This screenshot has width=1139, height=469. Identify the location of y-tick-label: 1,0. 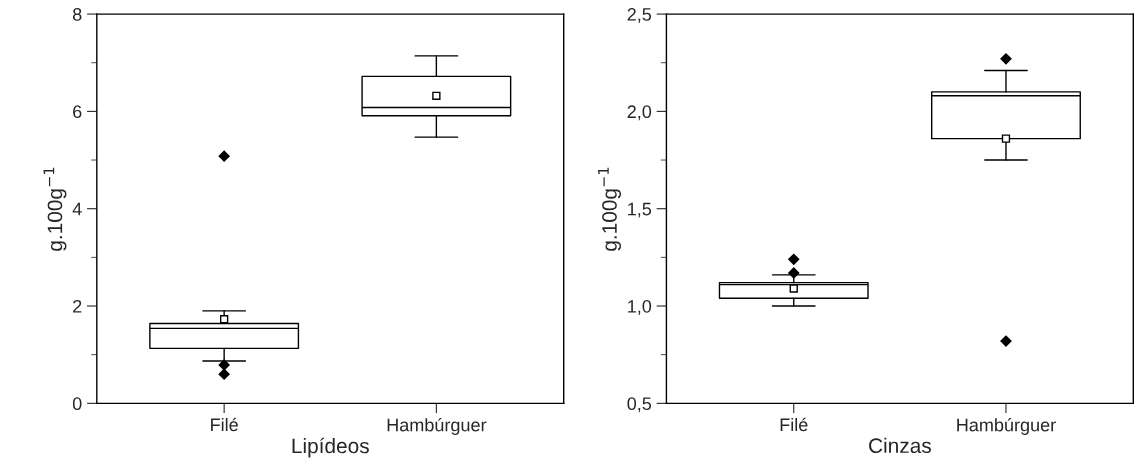
(640, 307).